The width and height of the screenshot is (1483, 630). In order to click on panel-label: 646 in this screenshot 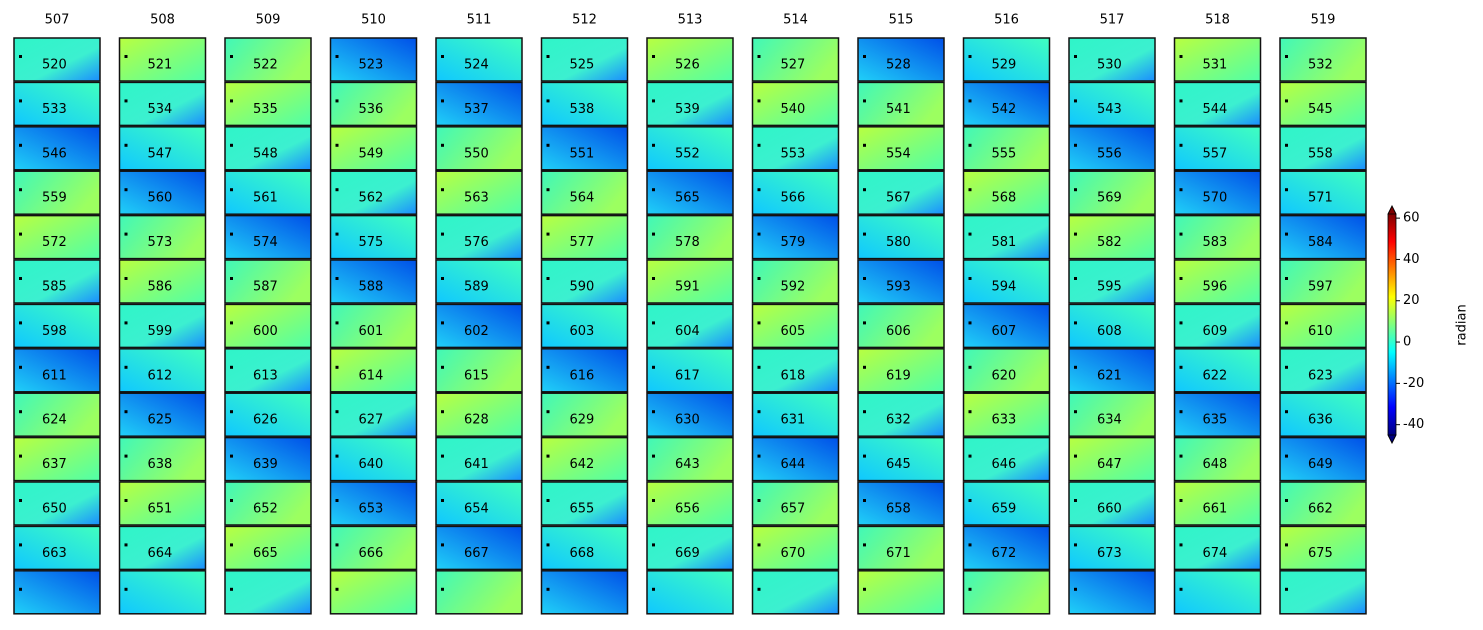, I will do `click(1004, 464)`.